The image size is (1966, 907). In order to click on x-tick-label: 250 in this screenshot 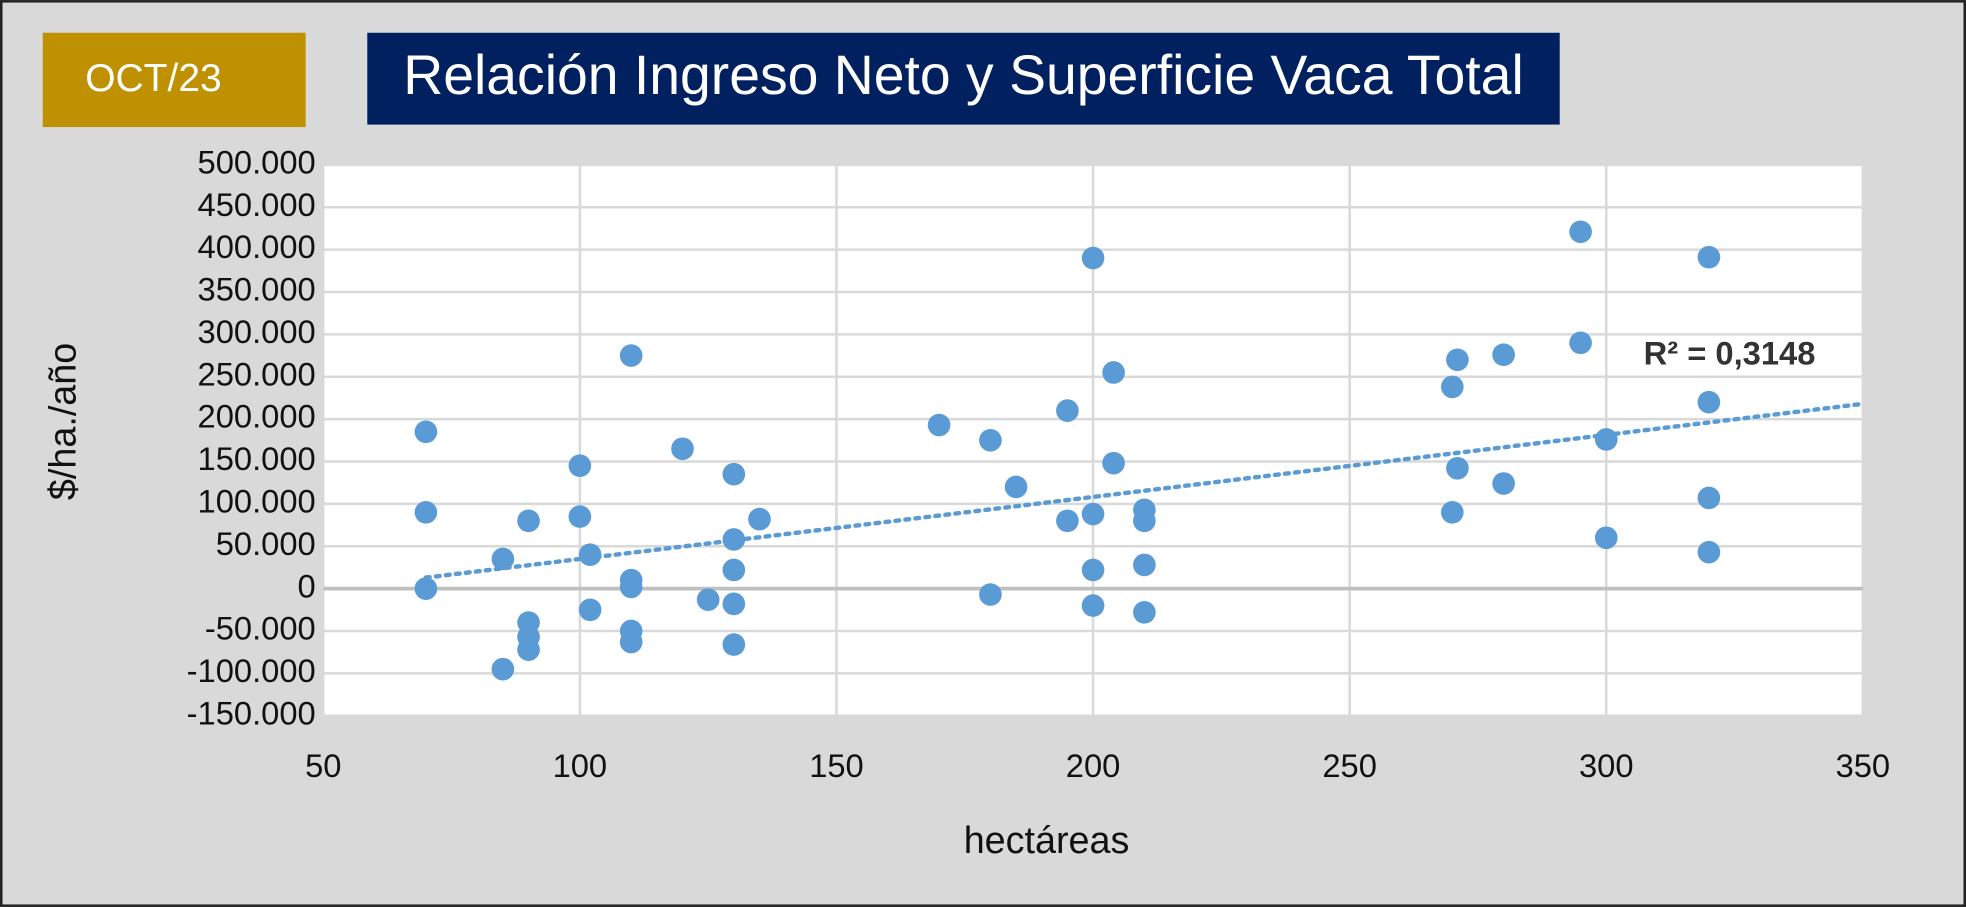, I will do `click(1349, 765)`.